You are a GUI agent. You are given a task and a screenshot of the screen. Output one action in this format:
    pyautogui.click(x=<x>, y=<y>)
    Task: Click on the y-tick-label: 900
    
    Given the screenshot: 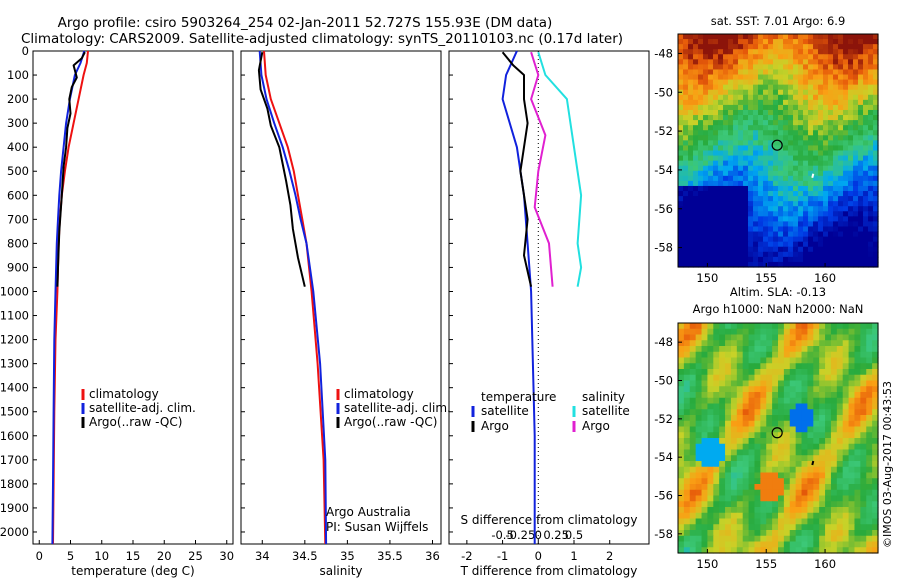 What is the action you would take?
    pyautogui.click(x=18, y=267)
    